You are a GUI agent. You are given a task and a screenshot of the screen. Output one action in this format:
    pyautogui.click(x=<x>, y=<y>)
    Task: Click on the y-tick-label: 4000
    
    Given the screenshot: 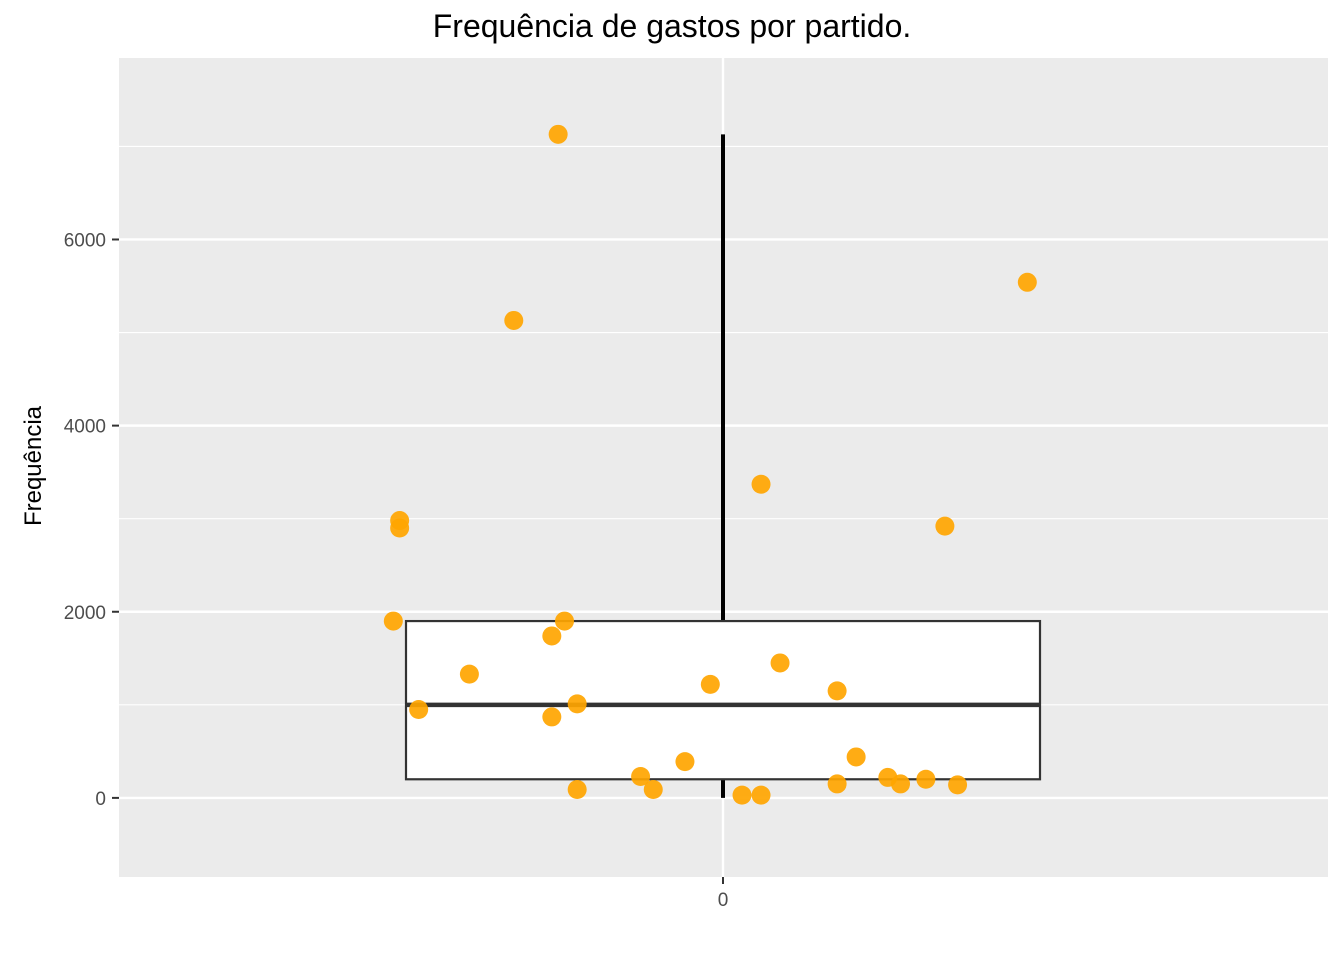 What is the action you would take?
    pyautogui.click(x=85, y=427)
    